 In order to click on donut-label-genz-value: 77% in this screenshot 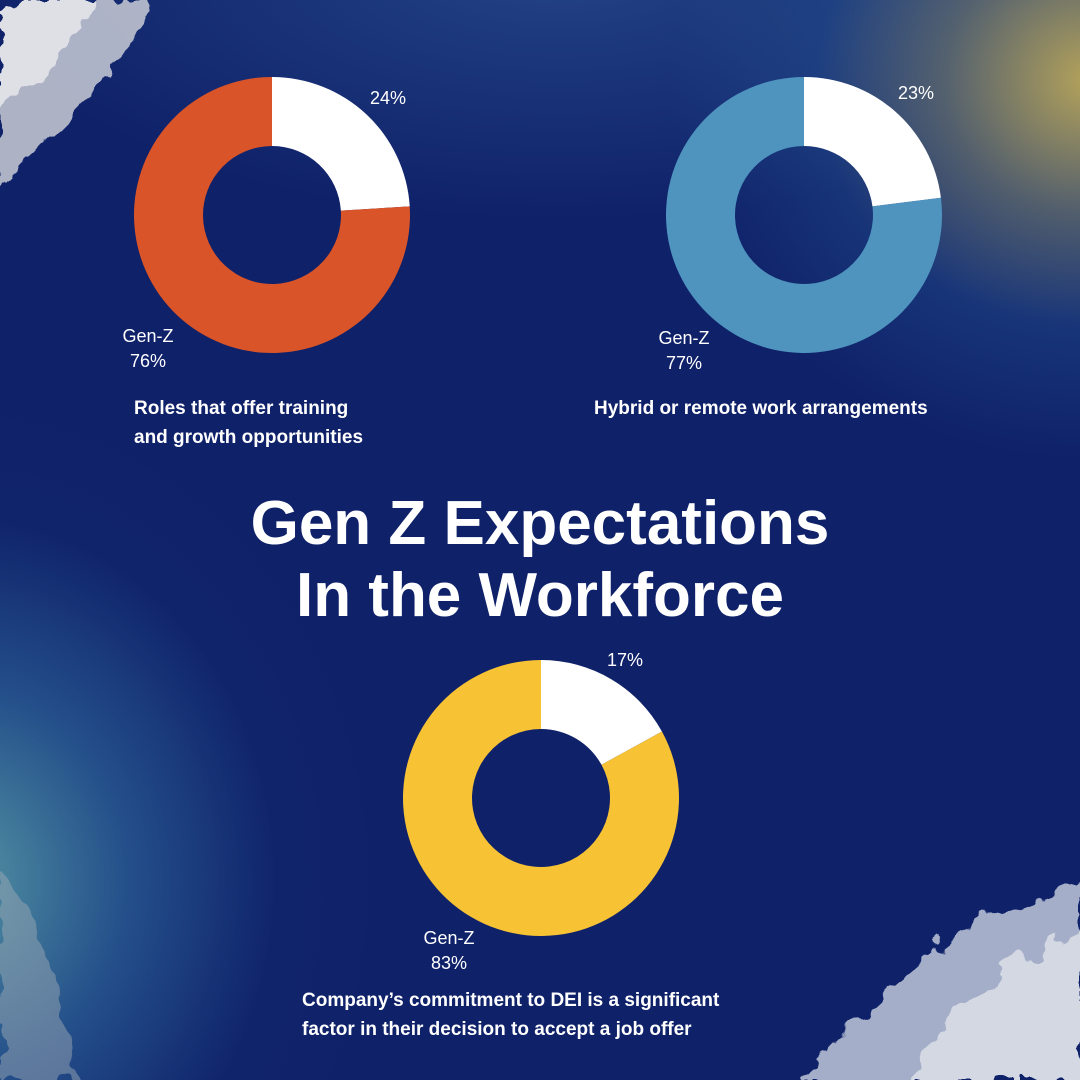, I will do `click(684, 363)`.